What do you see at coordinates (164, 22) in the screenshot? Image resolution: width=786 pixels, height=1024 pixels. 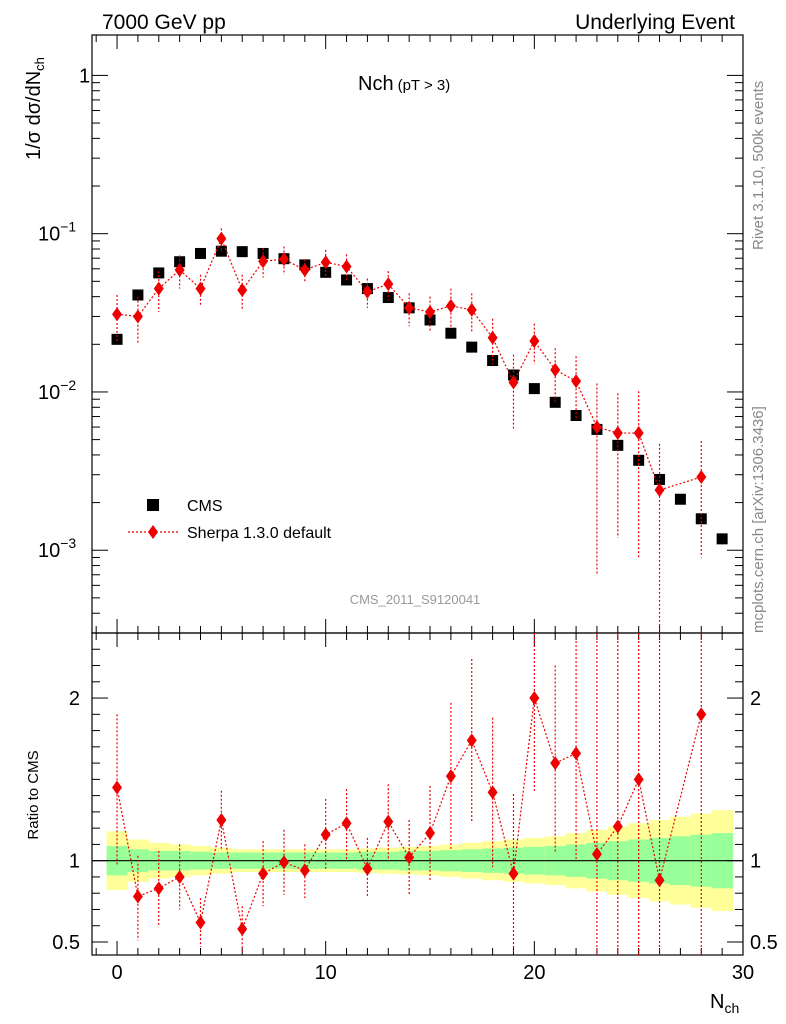 I see `header-left: 7000 GeV pp` at bounding box center [164, 22].